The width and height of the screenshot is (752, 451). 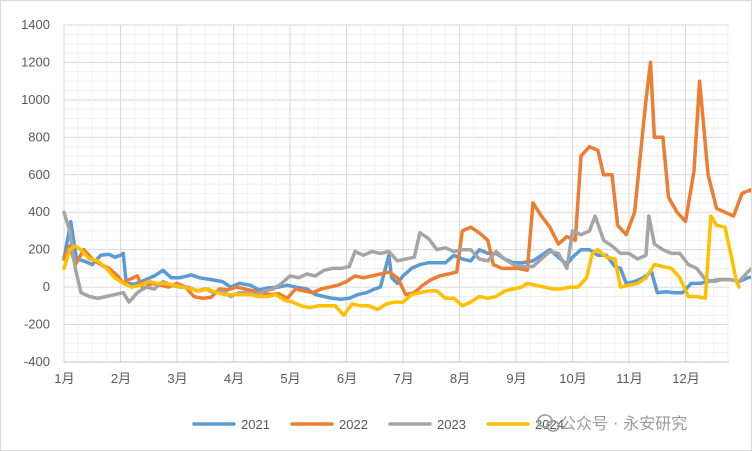 I want to click on x-tick-label: 12月, so click(x=685, y=378).